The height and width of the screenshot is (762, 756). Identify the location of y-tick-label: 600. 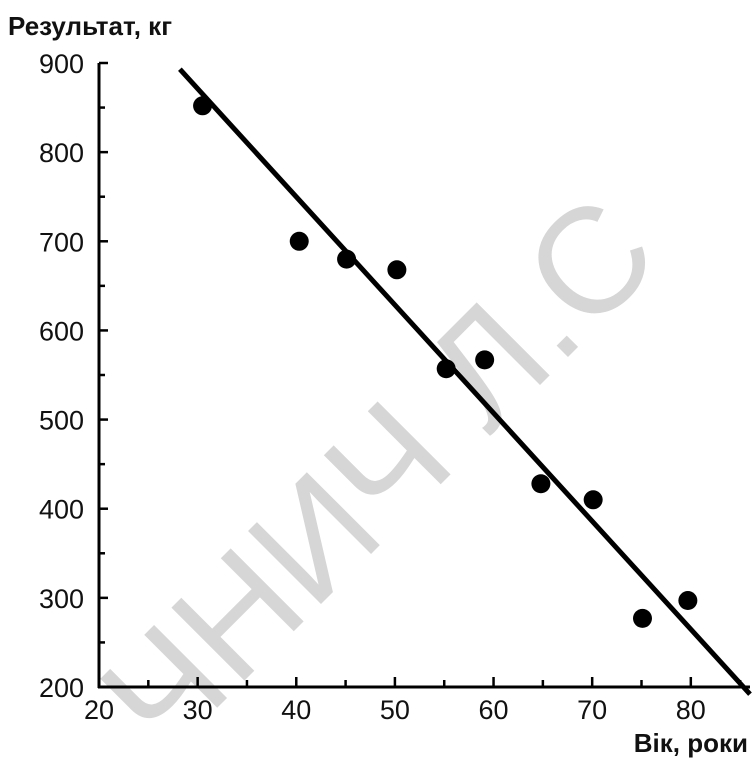
(61, 331).